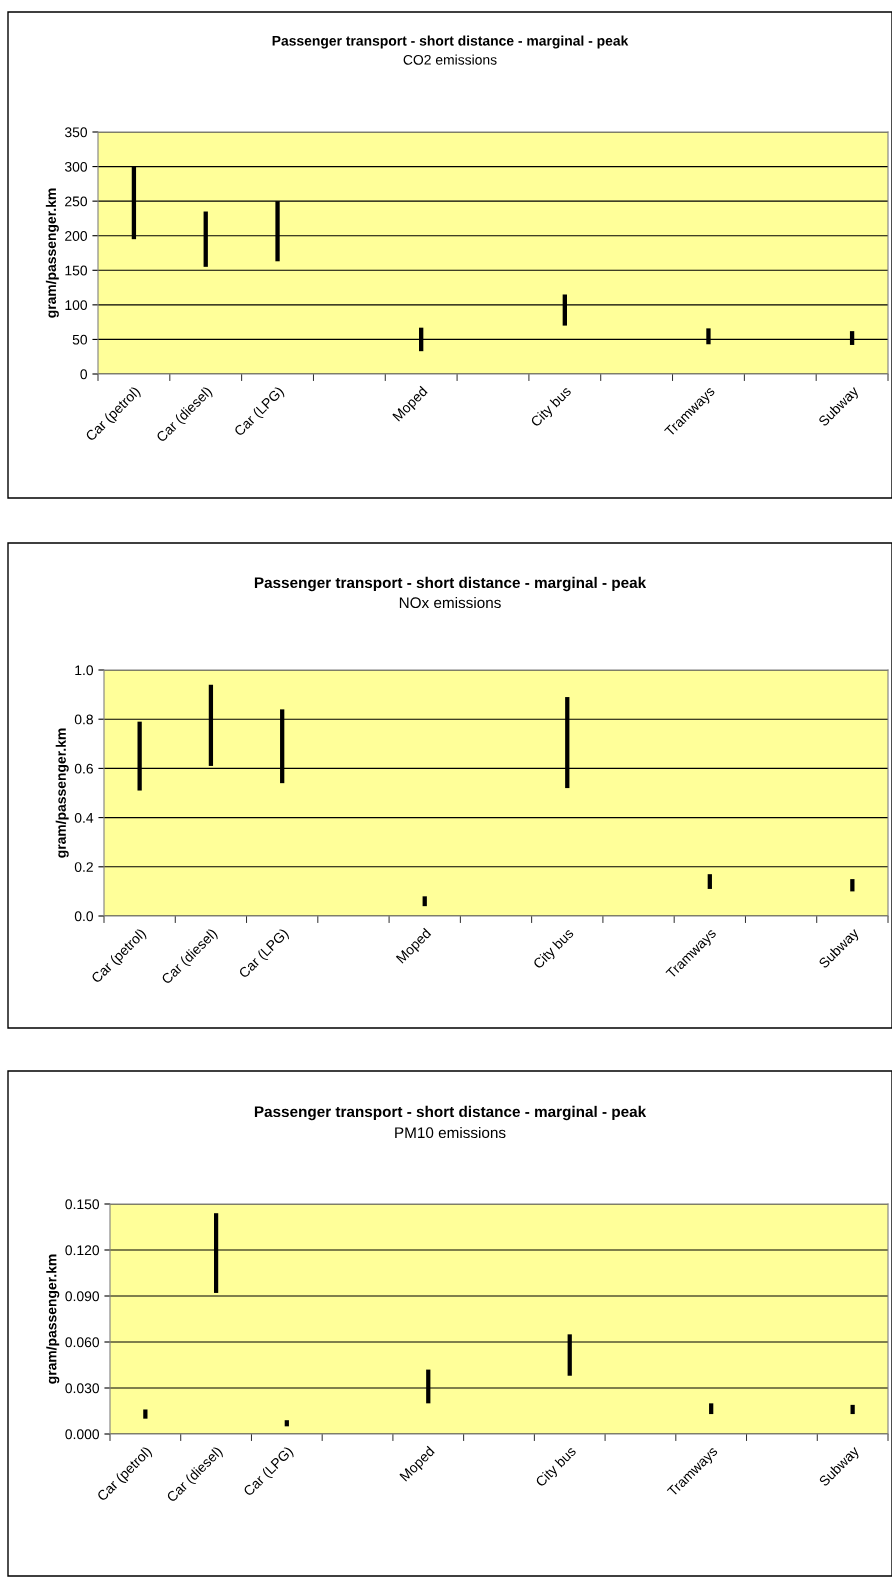 This screenshot has height=1584, width=892. I want to click on y-tick-label: 250, so click(76, 201).